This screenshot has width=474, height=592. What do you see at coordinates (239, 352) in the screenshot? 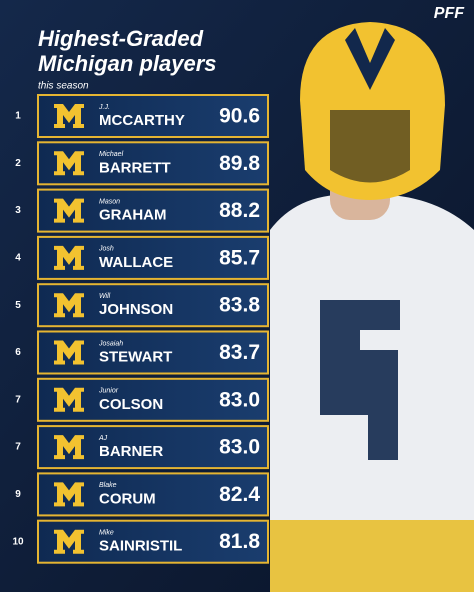
I see `grade: 83.7` at bounding box center [239, 352].